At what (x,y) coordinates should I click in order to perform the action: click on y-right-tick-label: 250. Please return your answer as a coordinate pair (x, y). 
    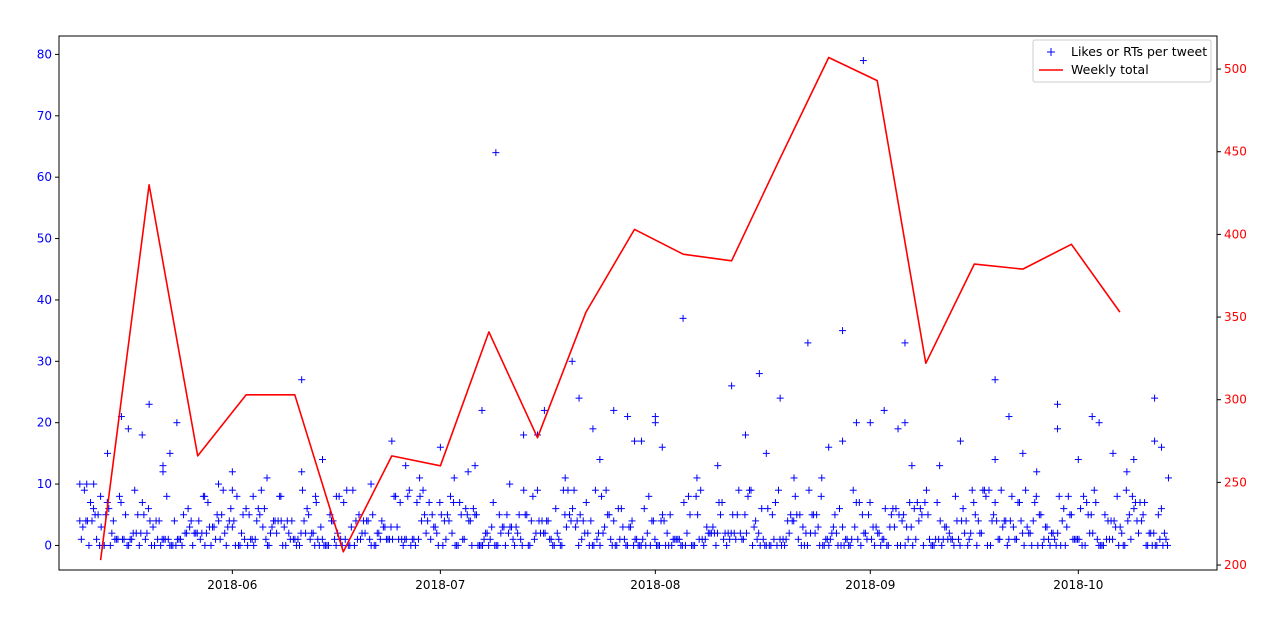
    Looking at the image, I should click on (1235, 482).